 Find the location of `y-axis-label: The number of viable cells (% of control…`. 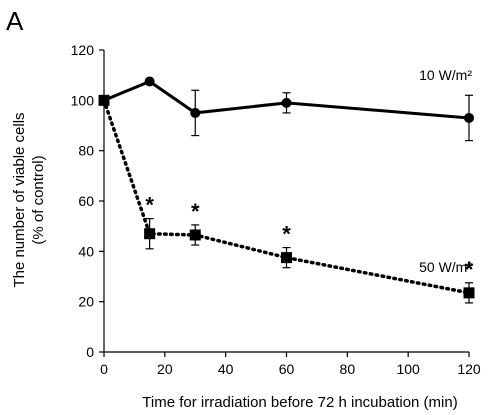

y-axis-label: The number of viable cells (% of control… is located at coordinates (29, 199).